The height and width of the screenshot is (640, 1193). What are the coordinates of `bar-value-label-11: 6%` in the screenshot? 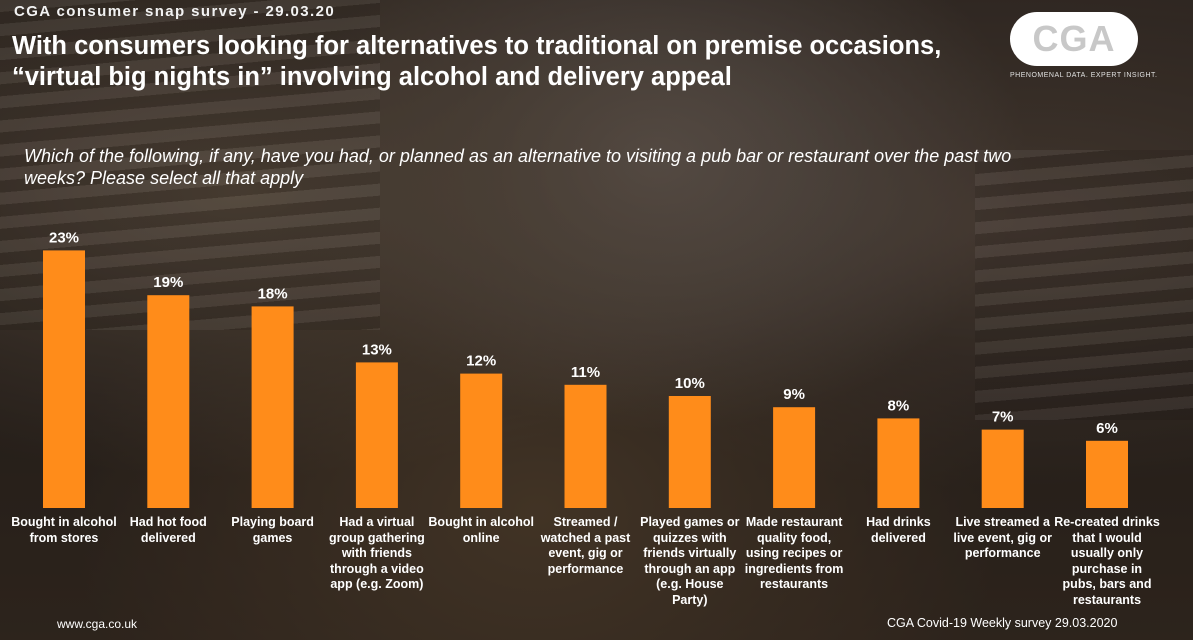 It's located at (1107, 428).